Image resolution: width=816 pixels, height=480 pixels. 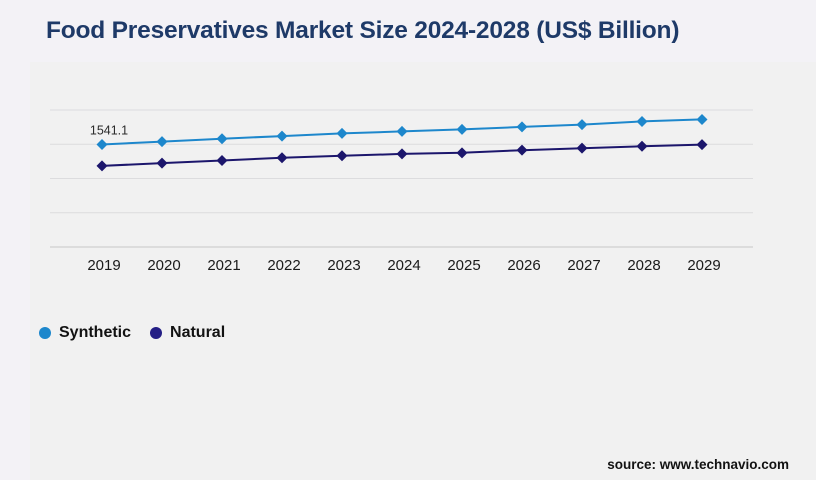 I want to click on data-point-synthetic-2021, so click(x=222, y=139).